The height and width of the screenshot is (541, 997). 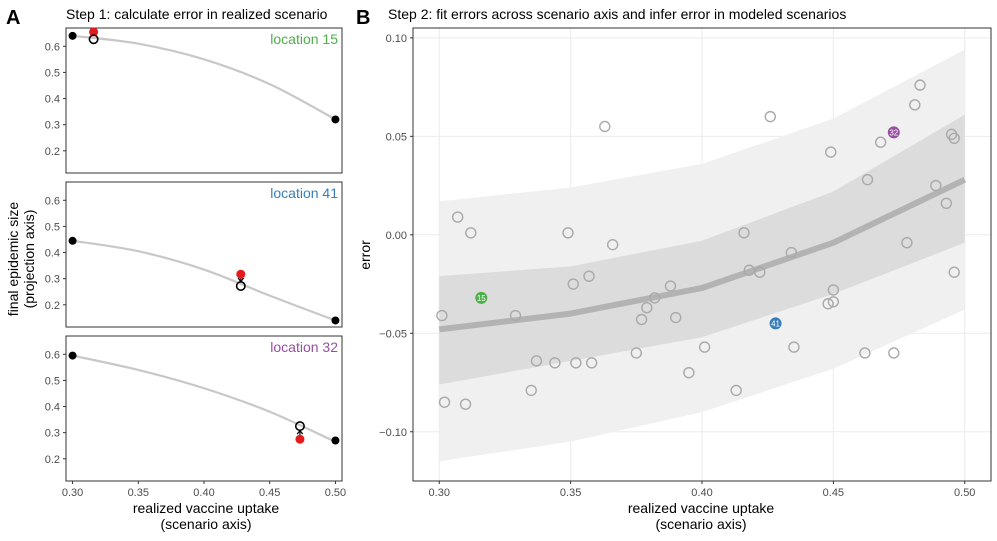 What do you see at coordinates (396, 137) in the screenshot?
I see `y-tick-label: 0.05` at bounding box center [396, 137].